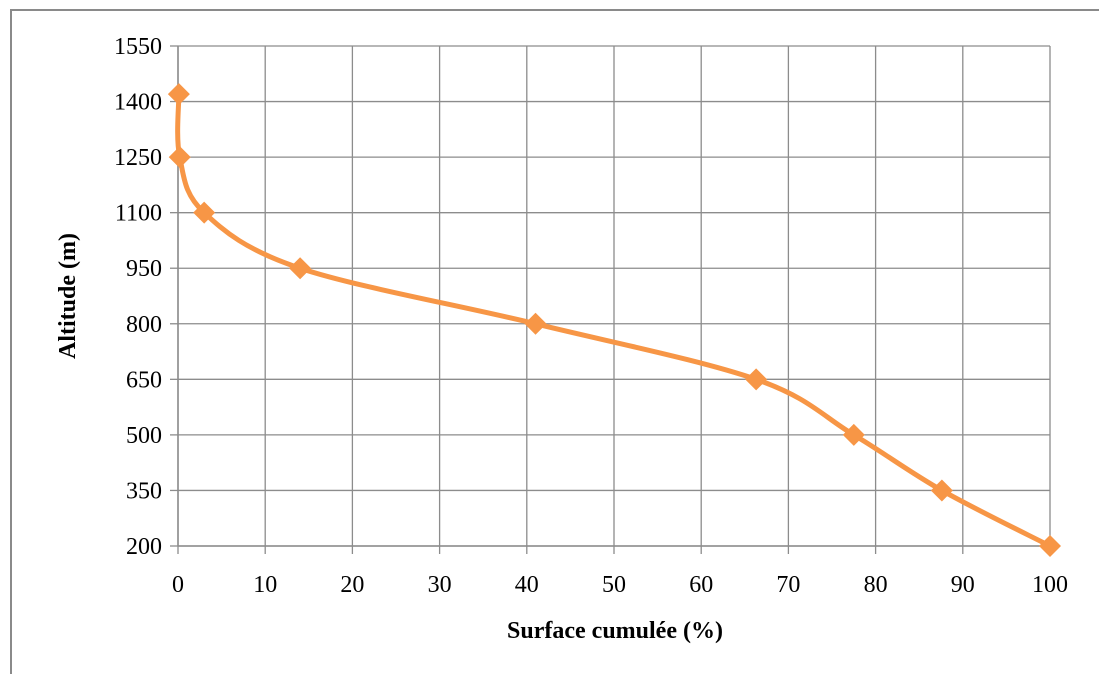 This screenshot has height=674, width=1099. Describe the element at coordinates (440, 585) in the screenshot. I see `x-tick-label: 30` at that location.